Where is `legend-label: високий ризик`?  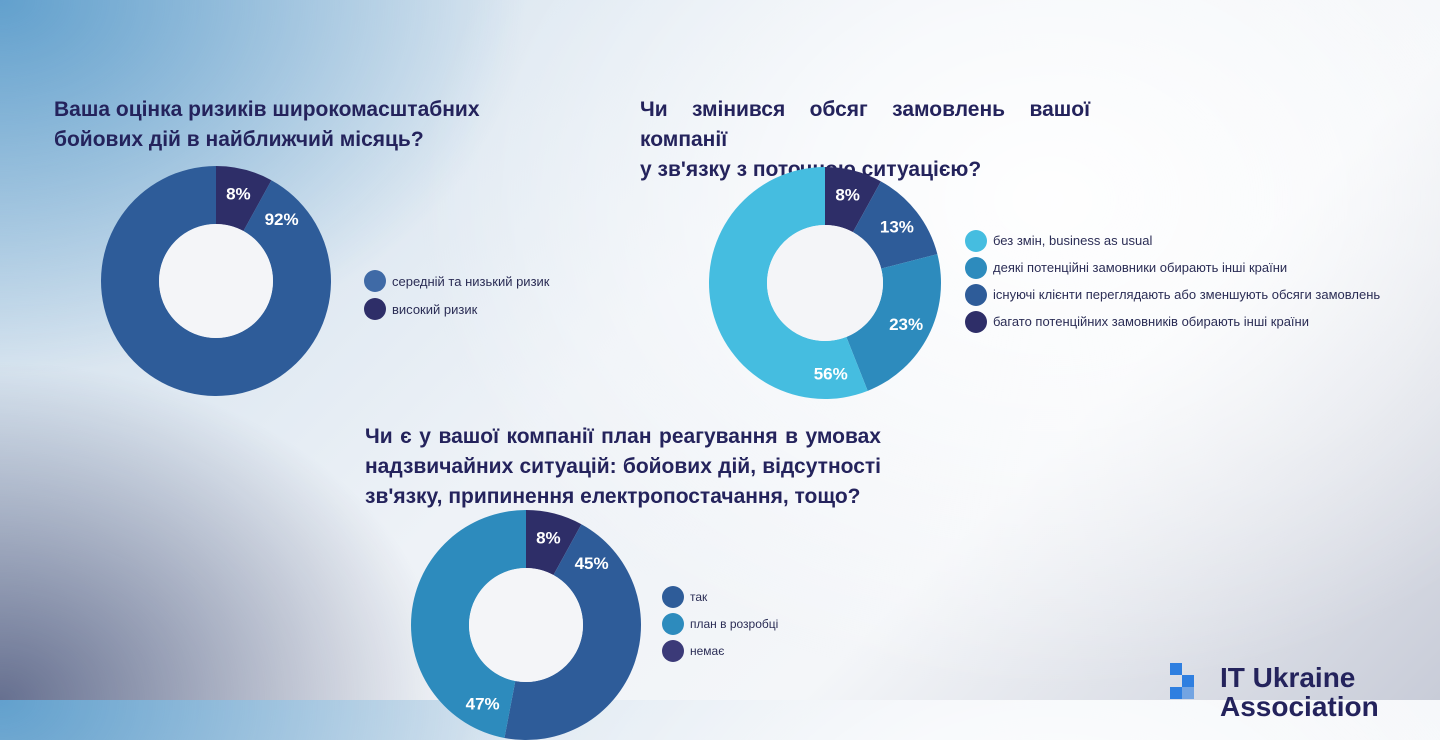 legend-label: високий ризик is located at coordinates (435, 309).